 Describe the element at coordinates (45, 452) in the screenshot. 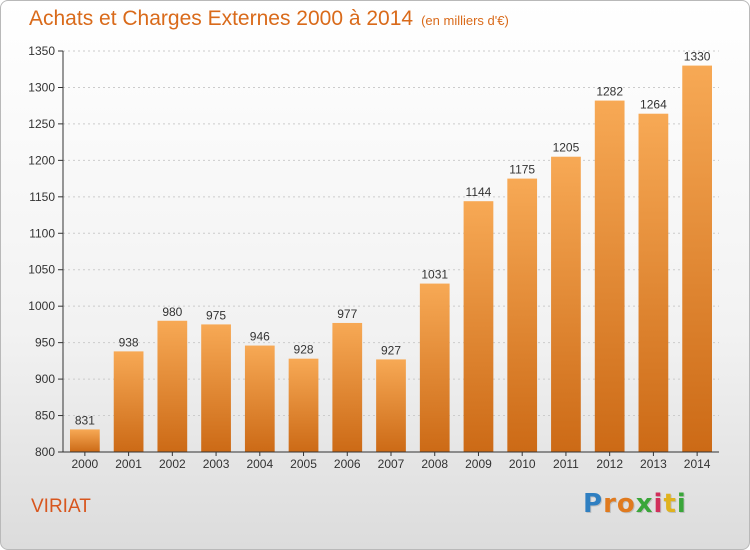

I see `y-tick-label: 800` at that location.